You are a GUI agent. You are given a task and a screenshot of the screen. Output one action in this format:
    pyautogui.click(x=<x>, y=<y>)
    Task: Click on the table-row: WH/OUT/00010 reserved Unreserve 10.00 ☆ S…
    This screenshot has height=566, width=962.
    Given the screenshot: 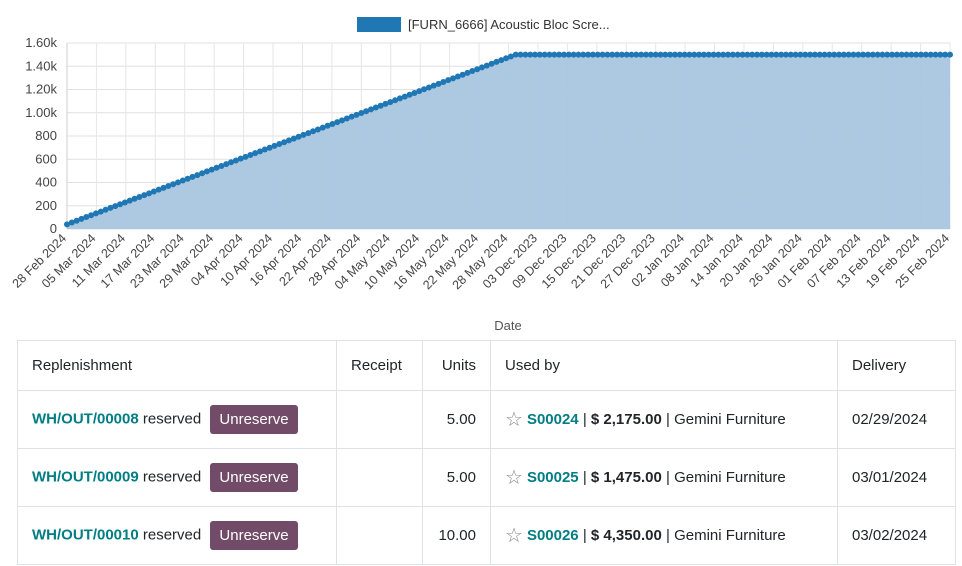 What is the action you would take?
    pyautogui.click(x=486, y=535)
    